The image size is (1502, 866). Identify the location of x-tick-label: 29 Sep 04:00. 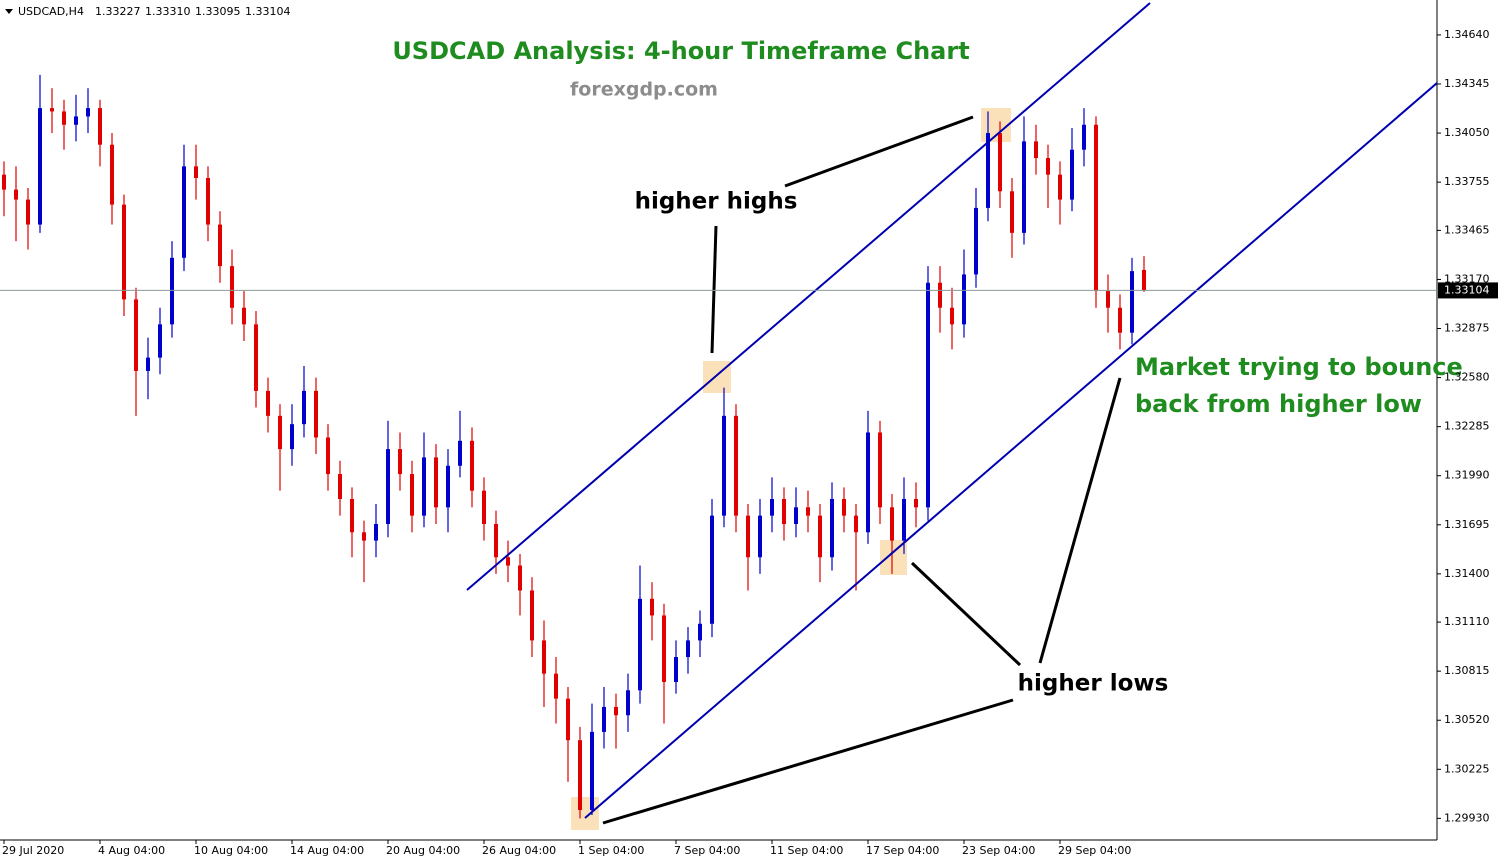
(1094, 850).